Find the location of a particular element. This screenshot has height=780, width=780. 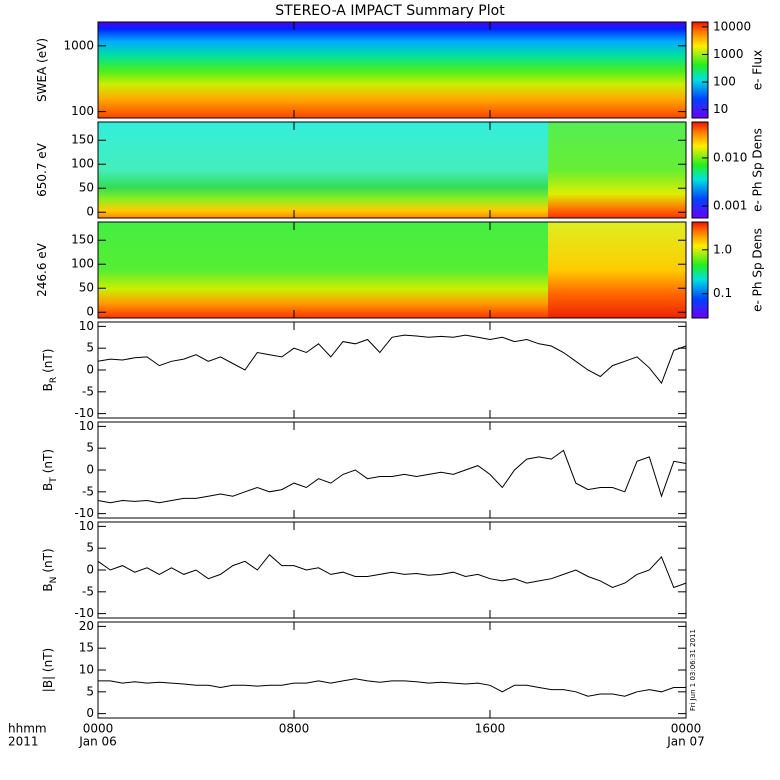

timestamp: Fri Jun 1 03:06:31 2011 is located at coordinates (693, 670).